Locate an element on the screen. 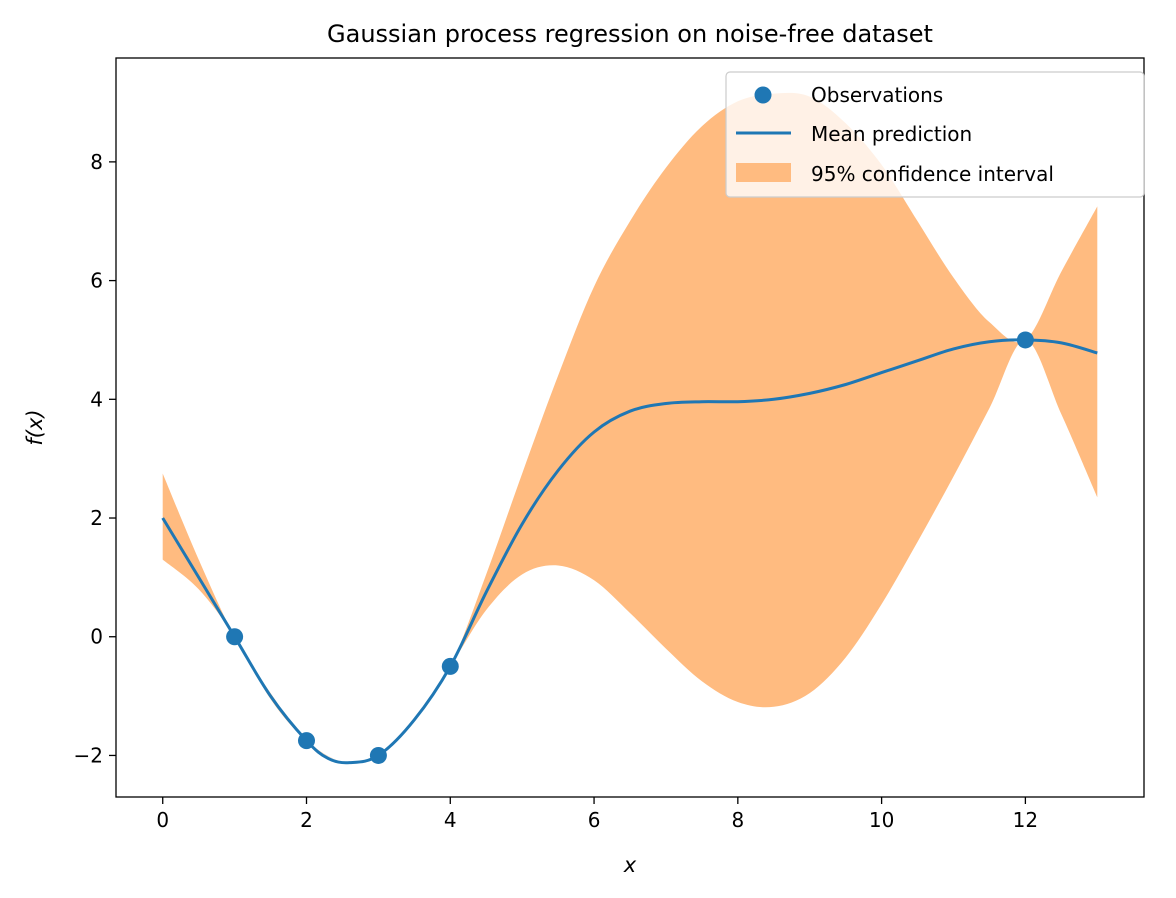  legend-observations-marker is located at coordinates (763, 95).